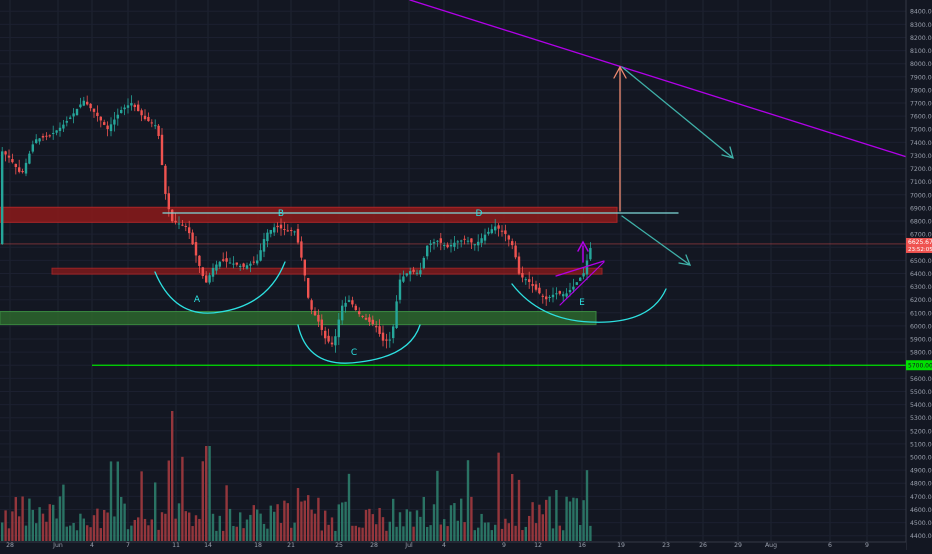 This screenshot has width=932, height=554. What do you see at coordinates (921, 353) in the screenshot?
I see `price-tick-label: 5800.00` at bounding box center [921, 353].